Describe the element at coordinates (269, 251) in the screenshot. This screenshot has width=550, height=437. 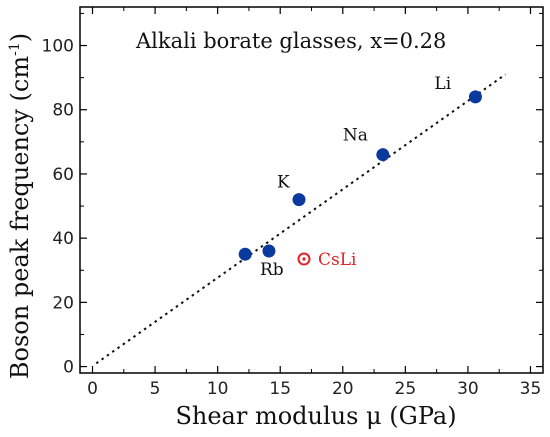
I see `data-point-Rb` at that location.